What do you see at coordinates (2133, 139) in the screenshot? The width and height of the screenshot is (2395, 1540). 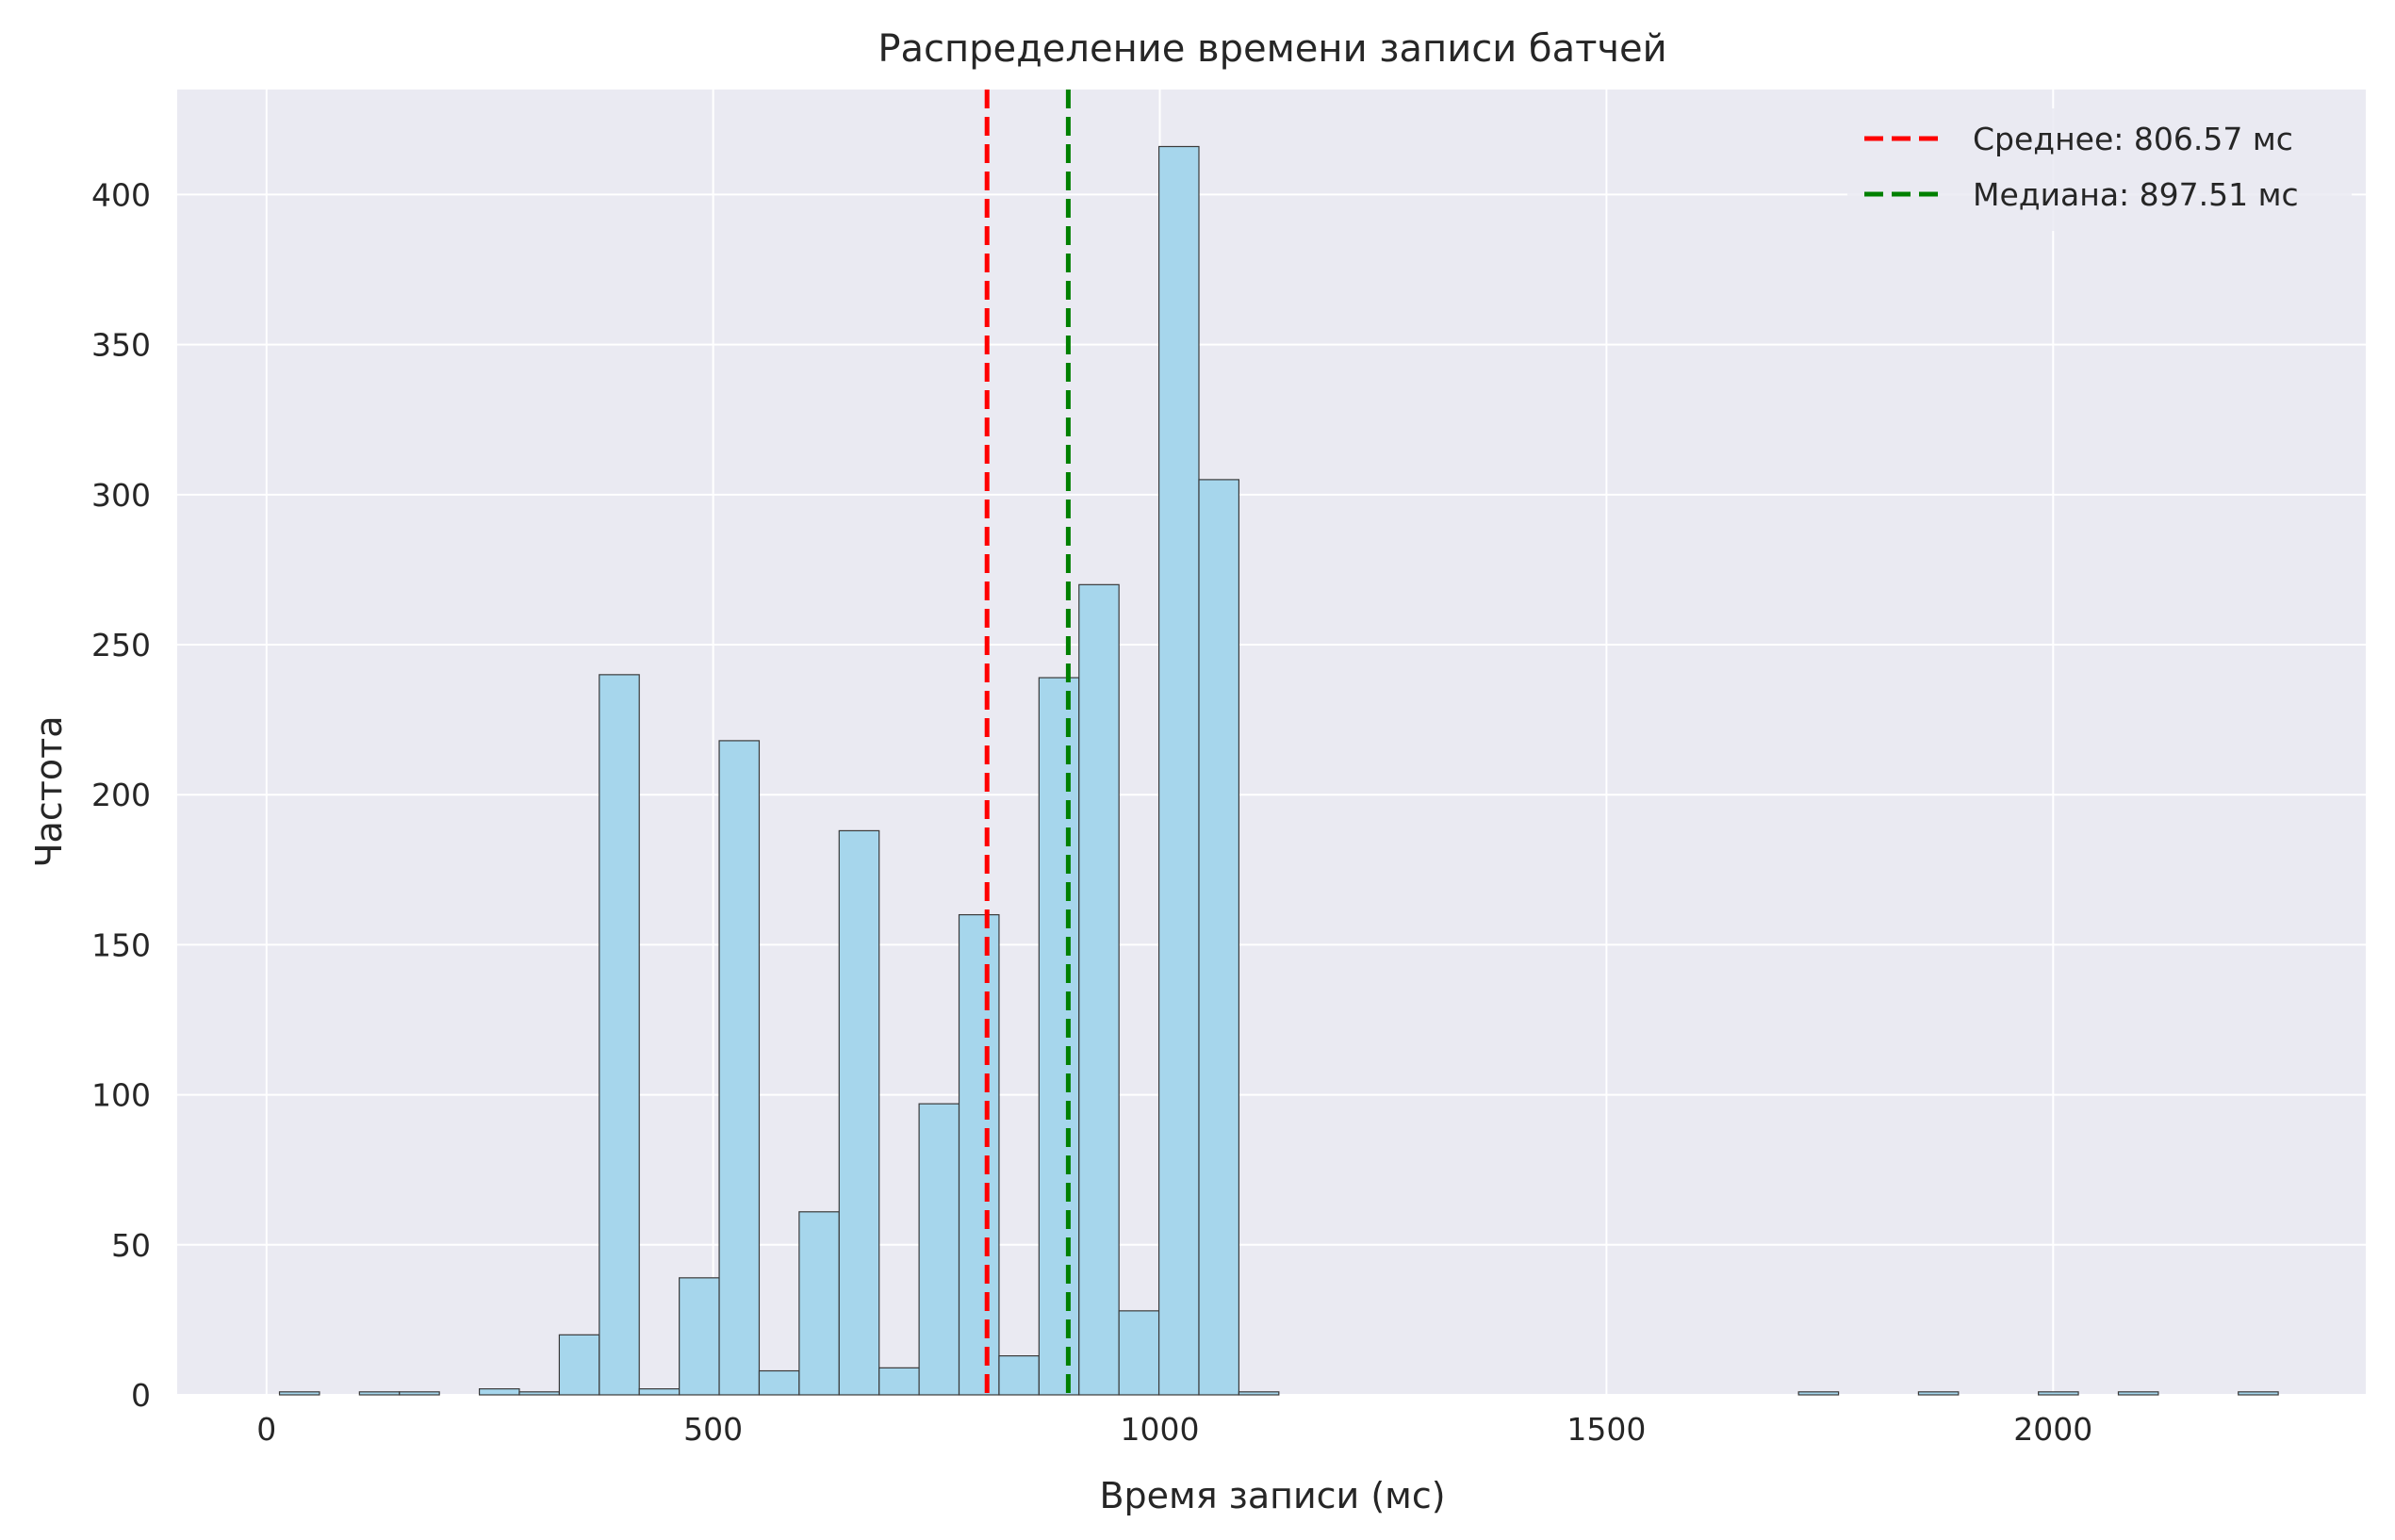 I see `legend-label-mean: Среднее: 806.57 мс` at bounding box center [2133, 139].